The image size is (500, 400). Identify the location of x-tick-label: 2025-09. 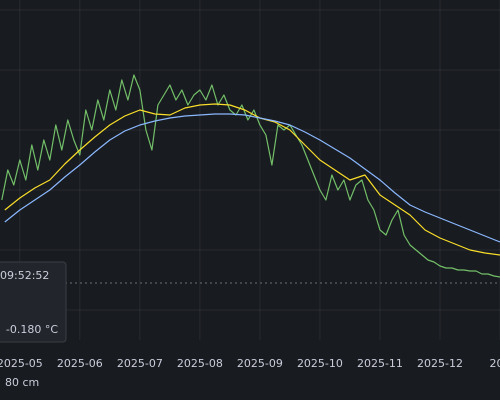
(260, 363).